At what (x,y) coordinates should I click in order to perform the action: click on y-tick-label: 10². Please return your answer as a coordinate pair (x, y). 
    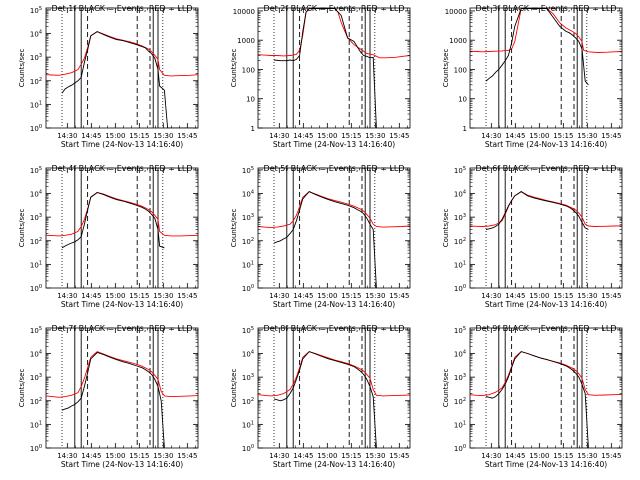
    Looking at the image, I should click on (36, 241).